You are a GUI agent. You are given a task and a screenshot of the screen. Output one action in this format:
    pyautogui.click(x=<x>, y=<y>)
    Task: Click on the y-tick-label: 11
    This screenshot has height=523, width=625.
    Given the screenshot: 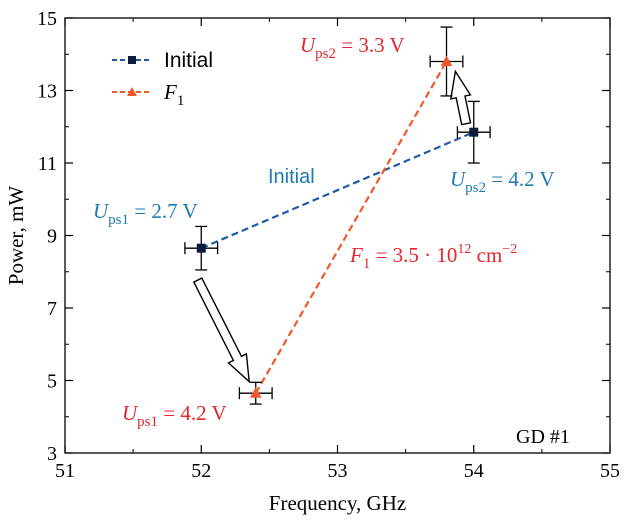 What is the action you would take?
    pyautogui.click(x=47, y=164)
    